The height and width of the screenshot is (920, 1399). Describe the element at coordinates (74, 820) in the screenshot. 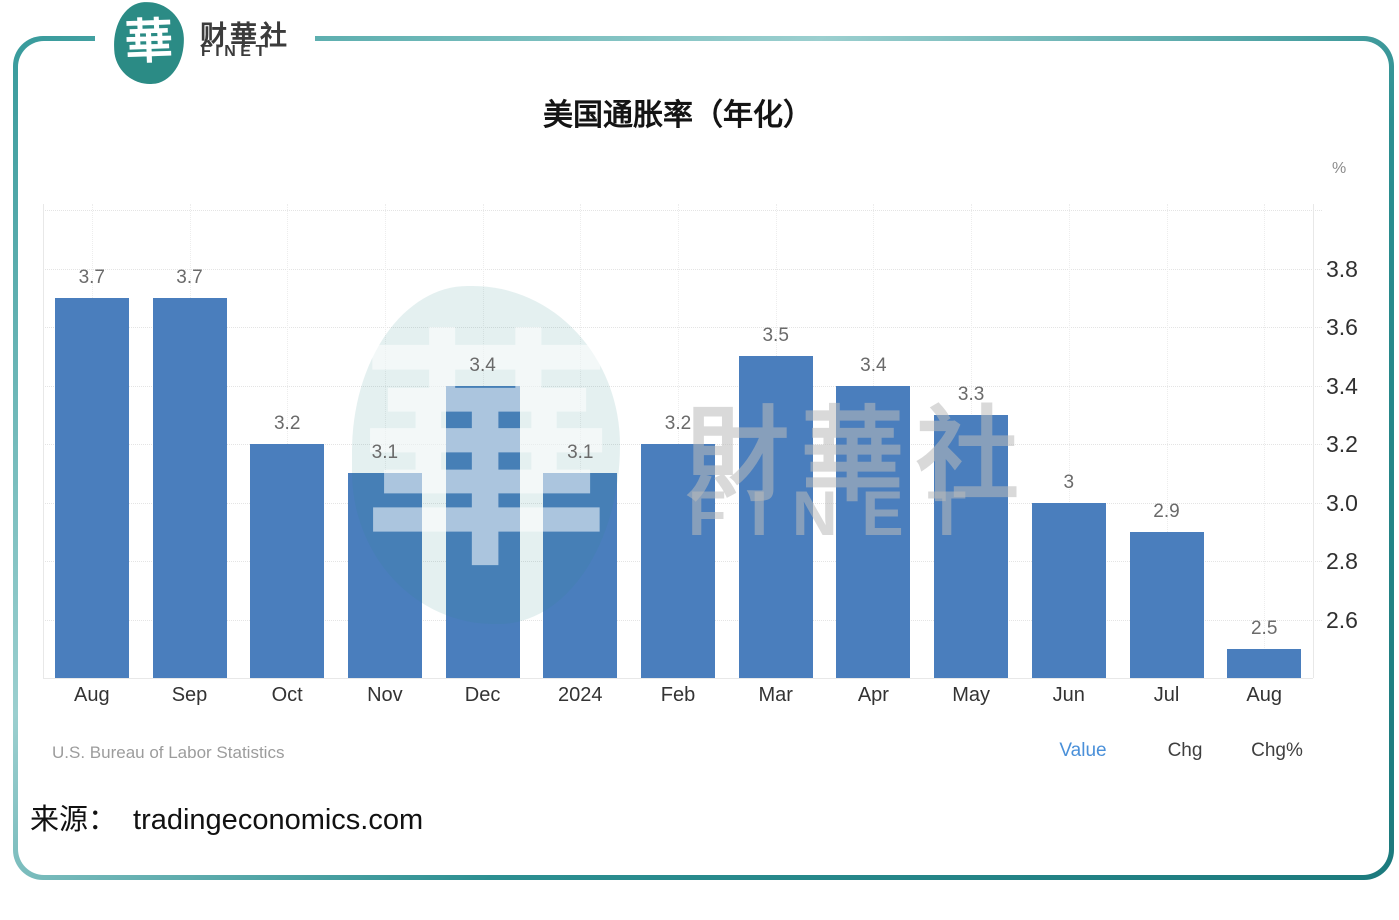

I see `source-label: 来源：` at that location.